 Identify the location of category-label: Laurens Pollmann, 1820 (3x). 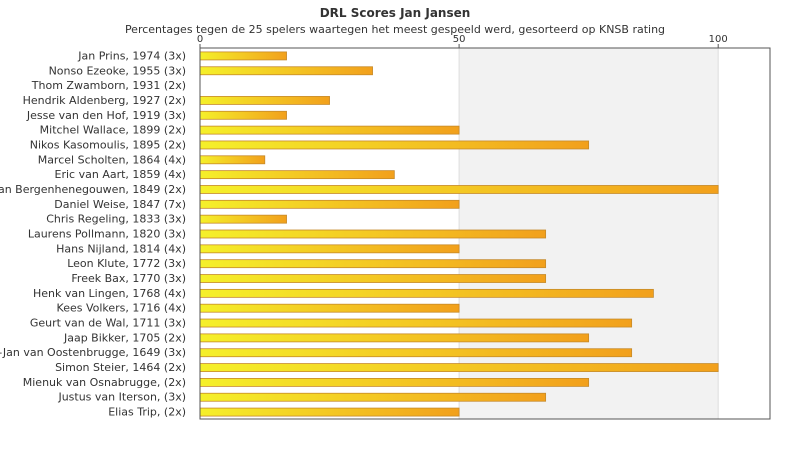
(107, 234).